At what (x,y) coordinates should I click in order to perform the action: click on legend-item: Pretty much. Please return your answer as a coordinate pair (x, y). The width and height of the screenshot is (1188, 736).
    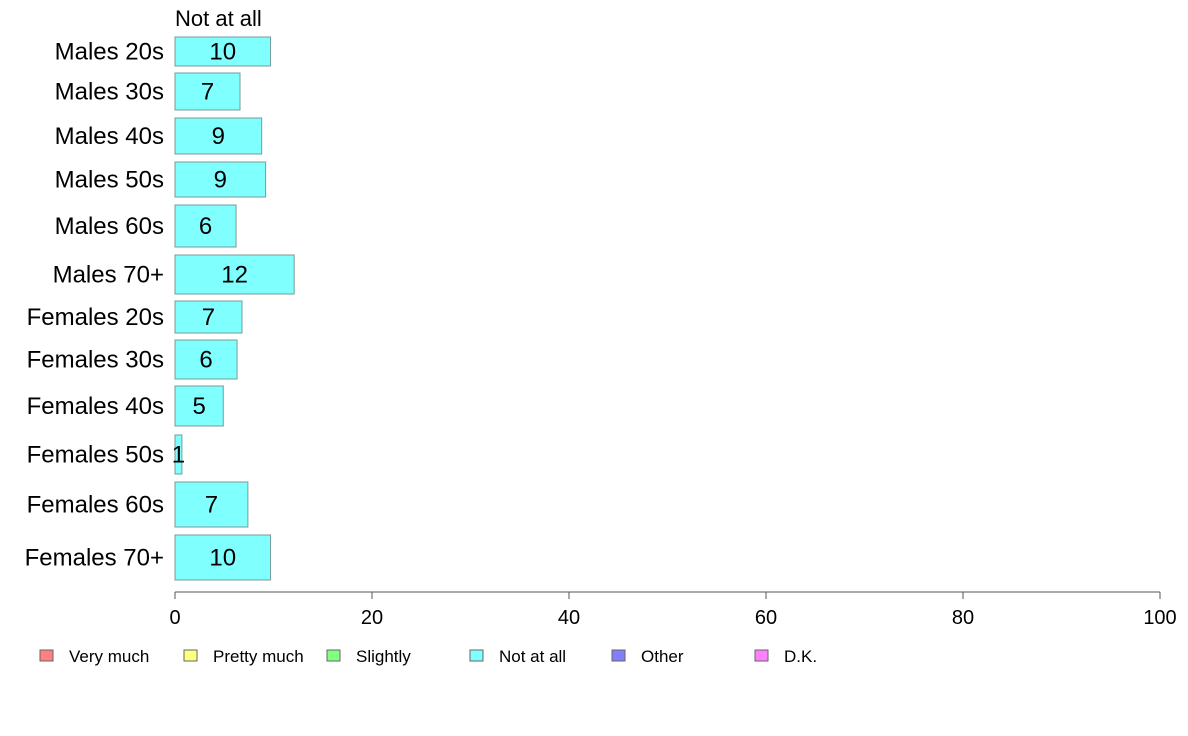
    Looking at the image, I should click on (243, 656).